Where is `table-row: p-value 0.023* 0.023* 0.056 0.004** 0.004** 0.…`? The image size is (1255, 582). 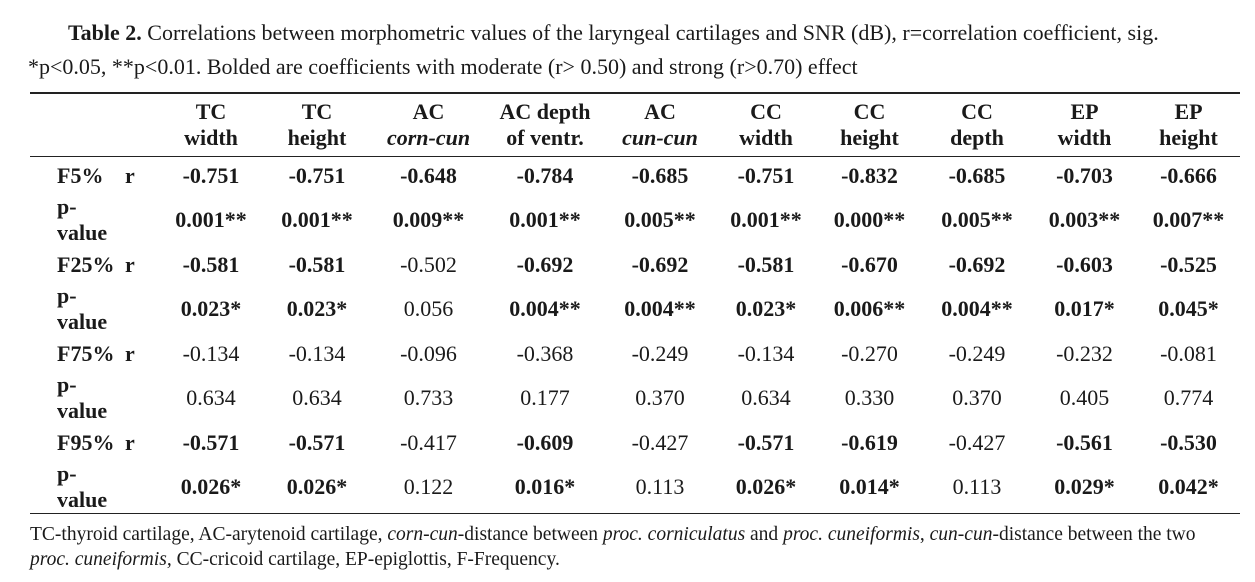 table-row: p-value 0.023* 0.023* 0.056 0.004** 0.004** 0.… is located at coordinates (635, 309).